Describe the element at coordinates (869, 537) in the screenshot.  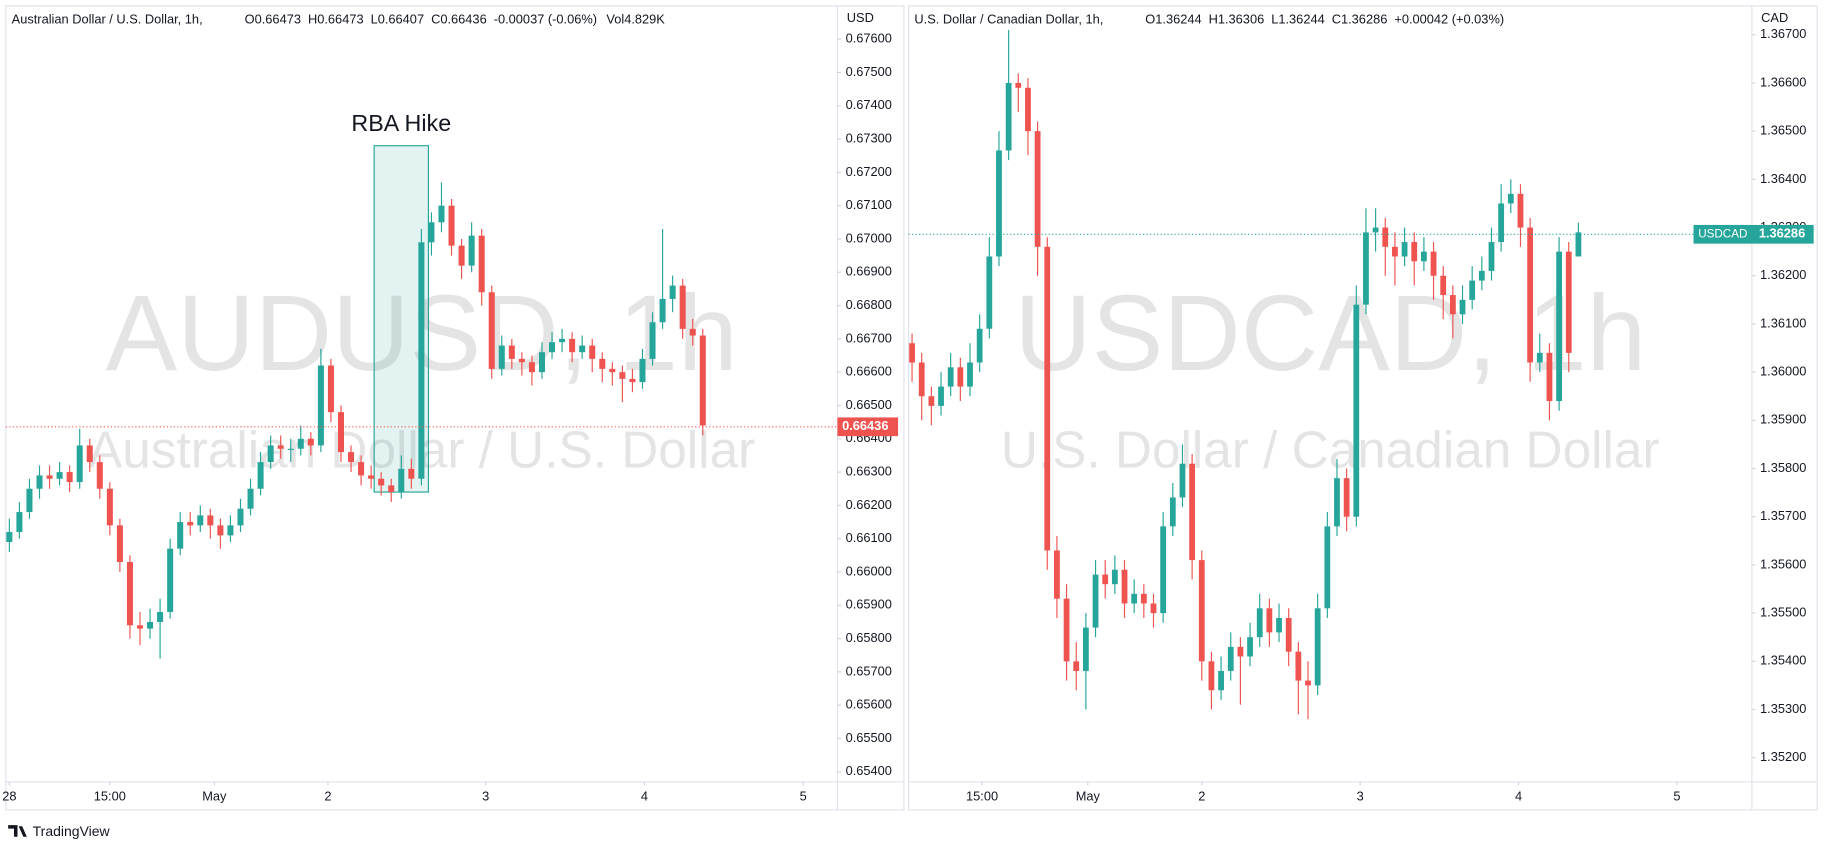
I see `y-tick-label: 0.66100` at that location.